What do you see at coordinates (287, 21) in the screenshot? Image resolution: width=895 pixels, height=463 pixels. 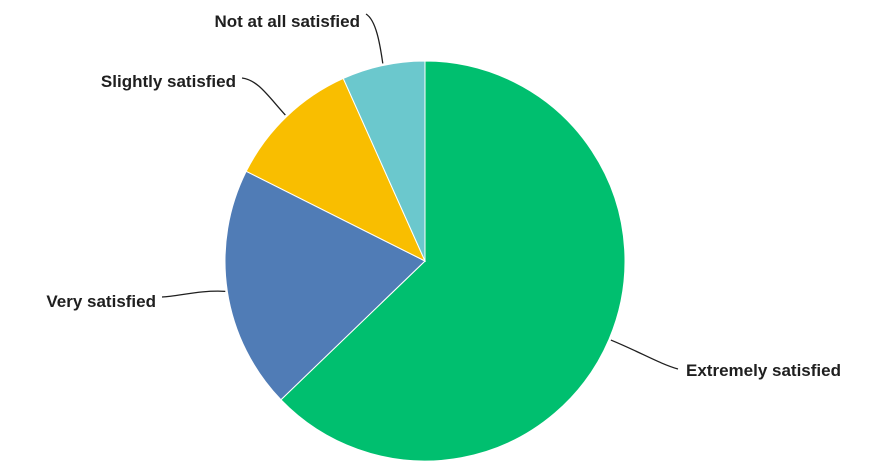 I see `slice-label: Not at all satisfied` at bounding box center [287, 21].